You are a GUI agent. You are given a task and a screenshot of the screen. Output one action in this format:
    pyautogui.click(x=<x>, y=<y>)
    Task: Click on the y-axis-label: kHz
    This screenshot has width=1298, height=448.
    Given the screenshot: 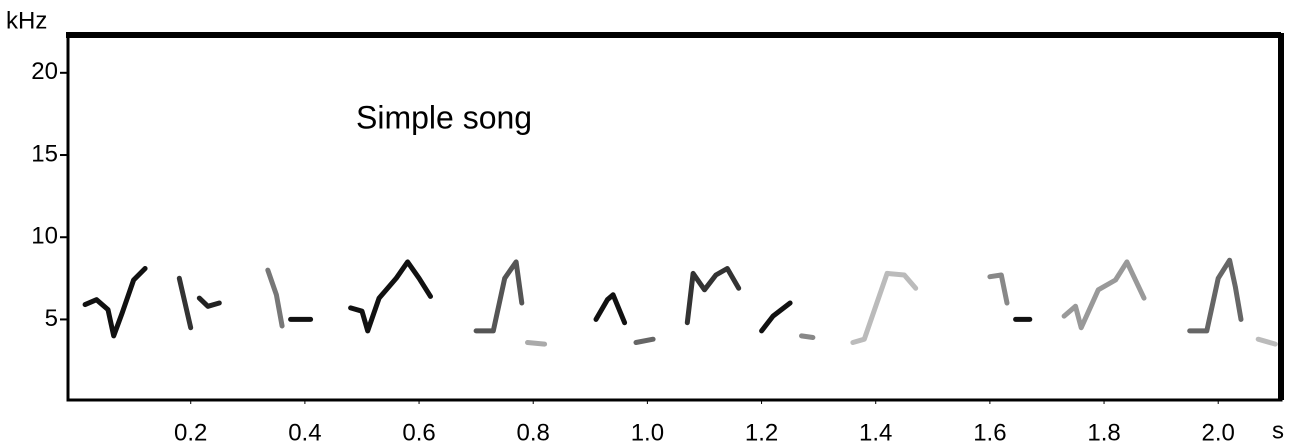 What is the action you would take?
    pyautogui.click(x=26, y=20)
    